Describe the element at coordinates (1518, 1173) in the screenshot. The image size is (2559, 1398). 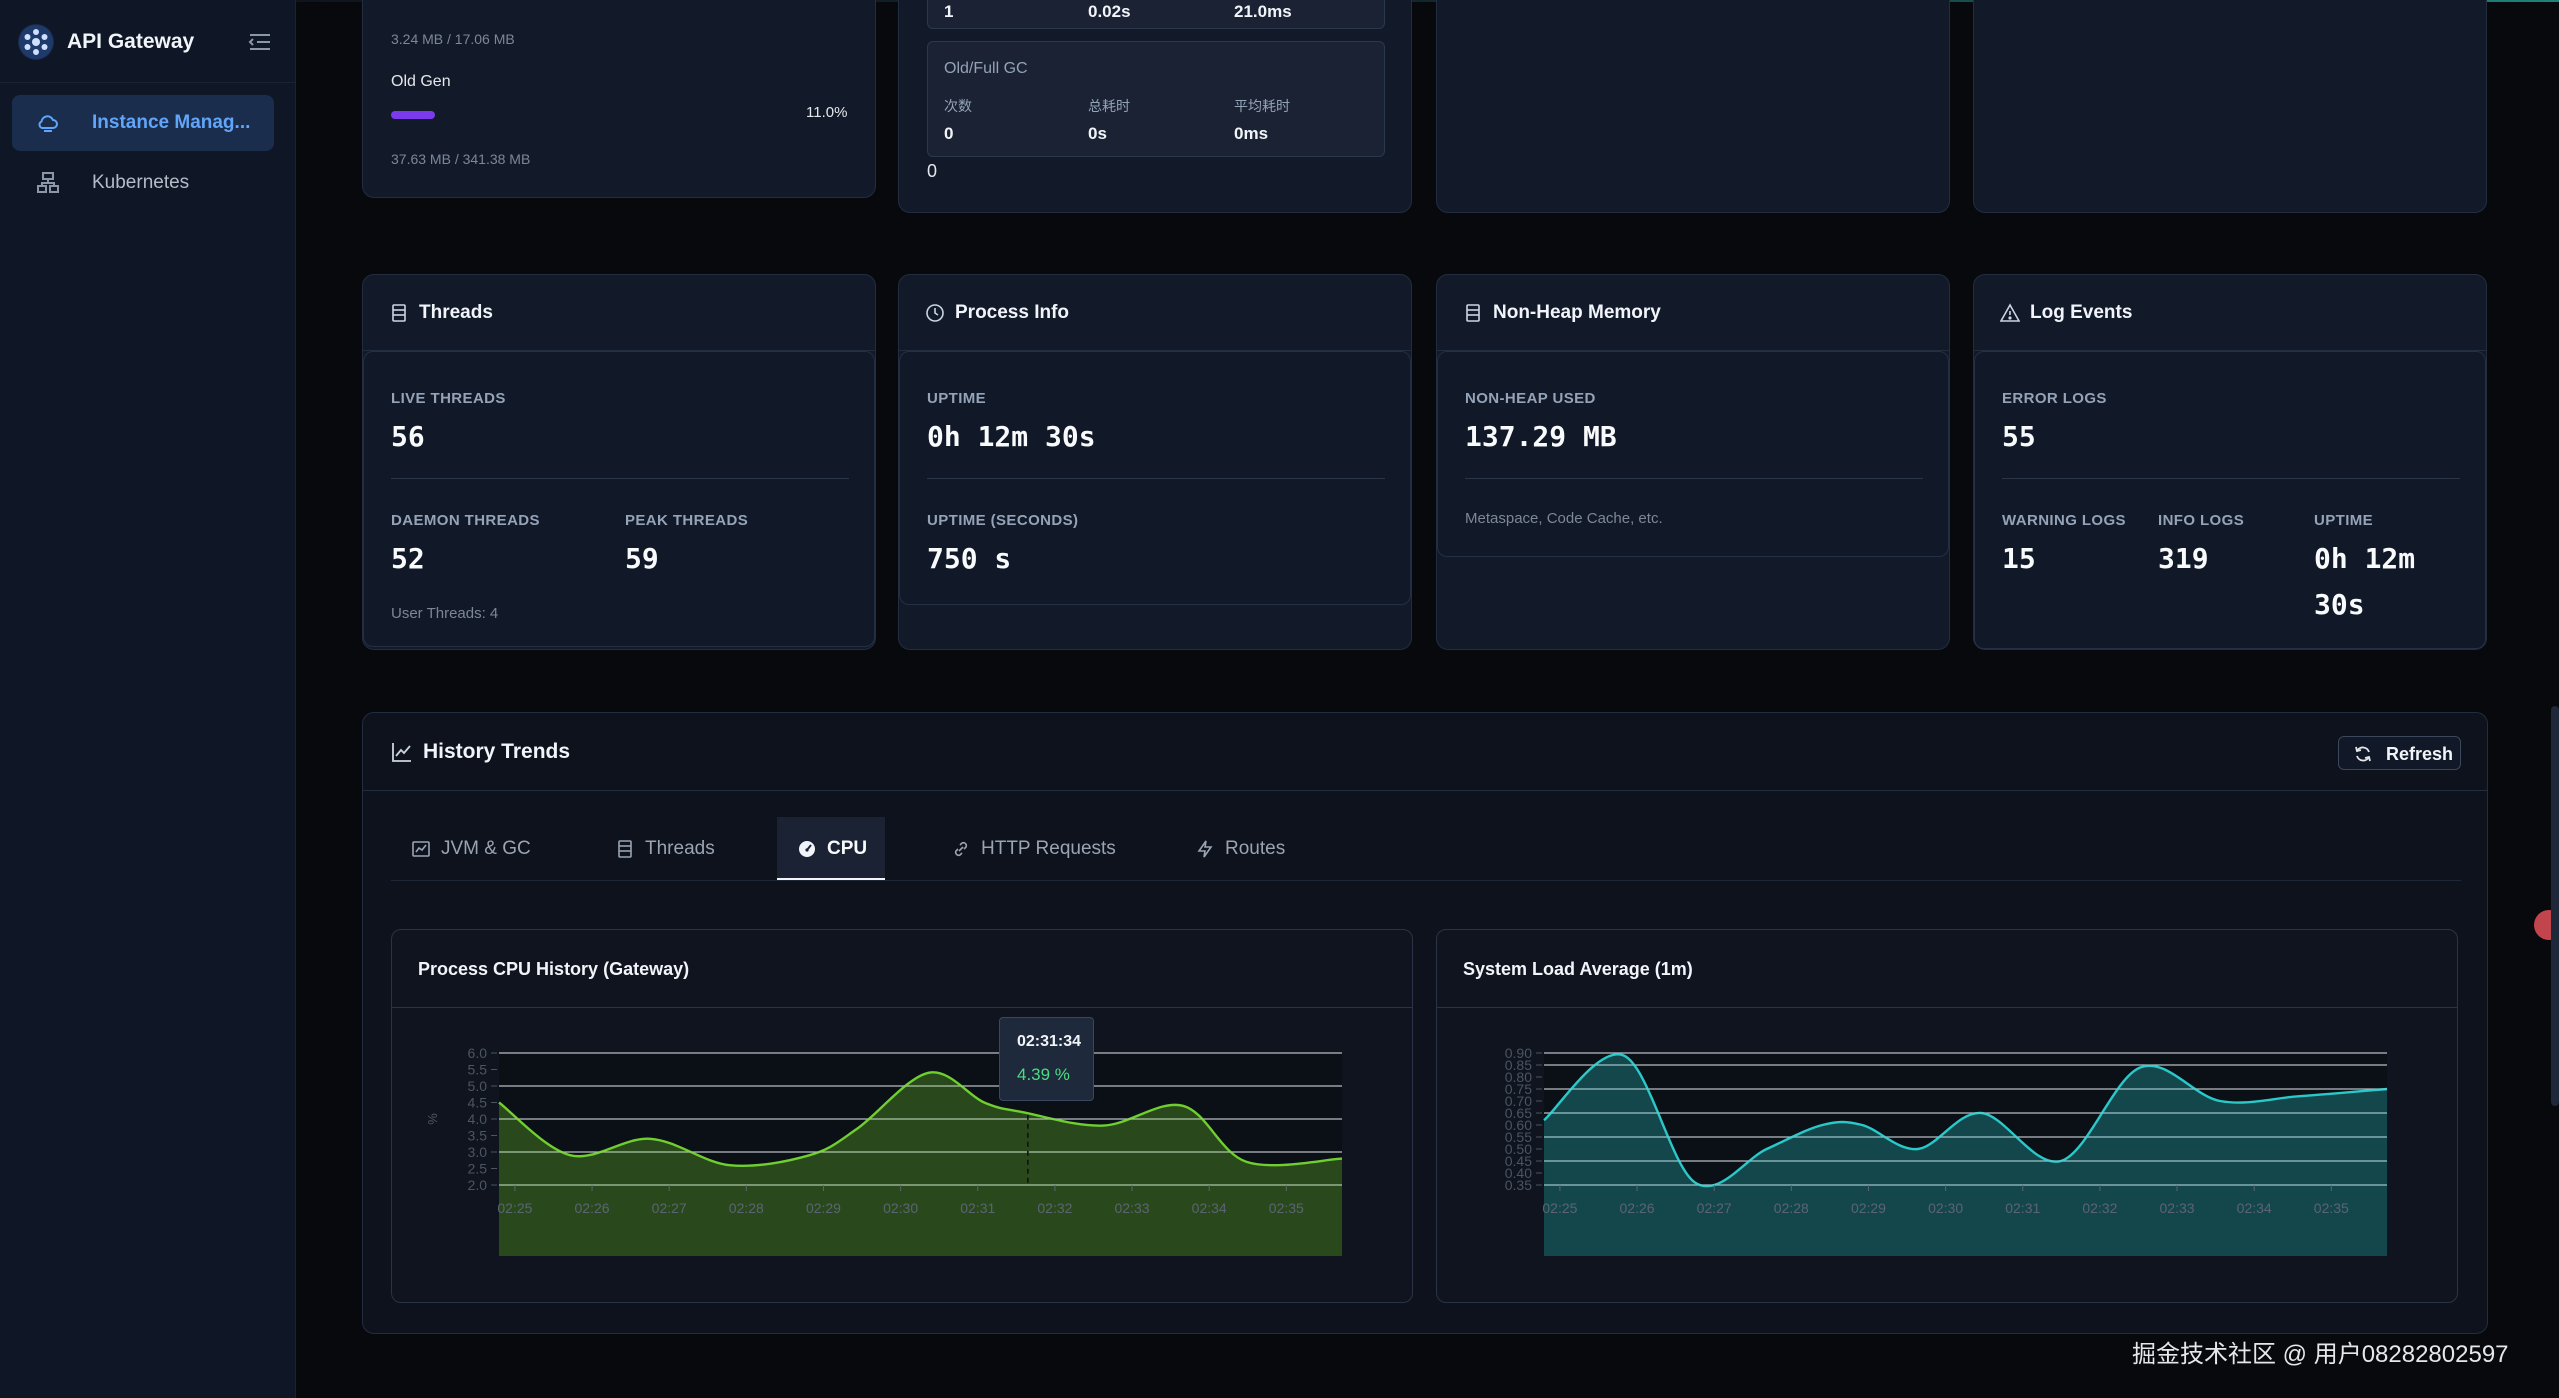
I see `y-tick-label: 0.40` at that location.